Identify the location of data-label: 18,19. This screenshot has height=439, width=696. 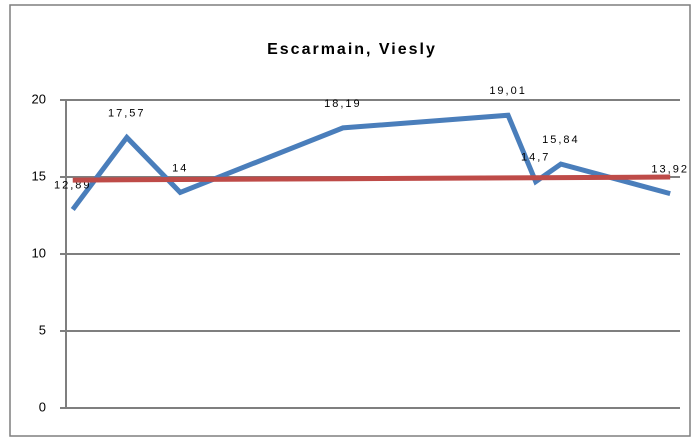
(343, 104).